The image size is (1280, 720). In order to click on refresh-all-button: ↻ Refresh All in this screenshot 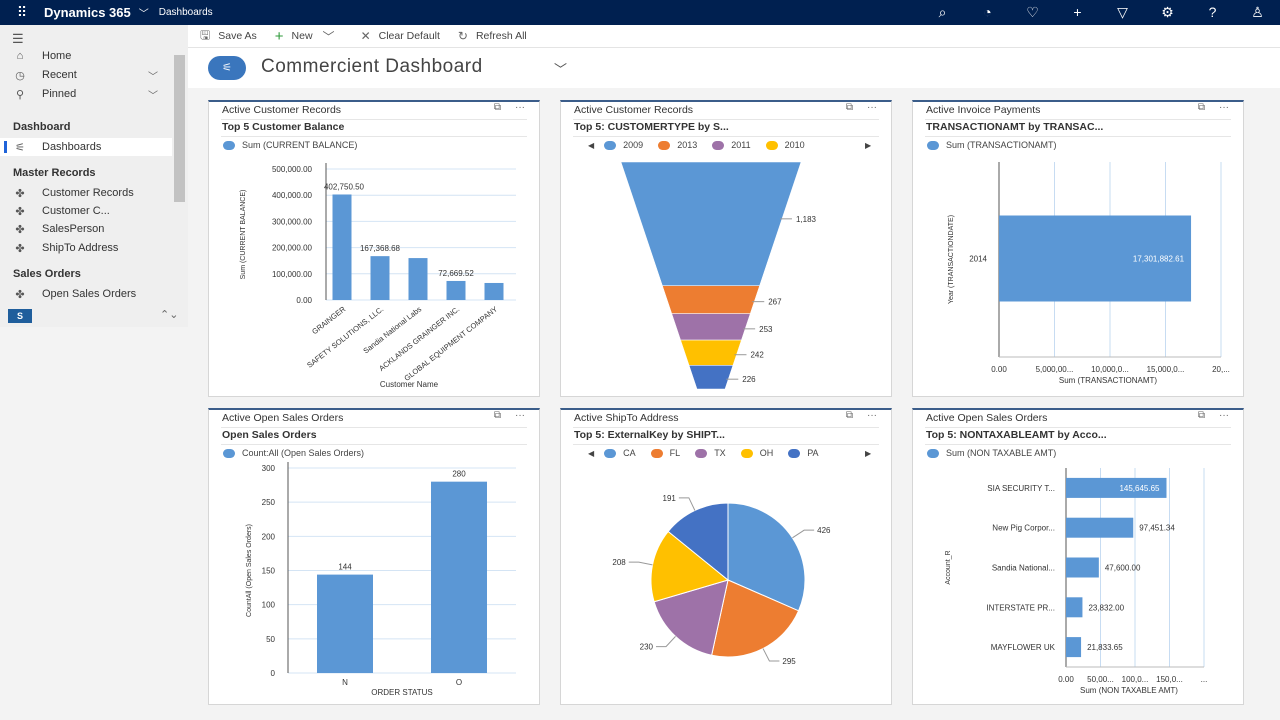, I will do `click(492, 36)`.